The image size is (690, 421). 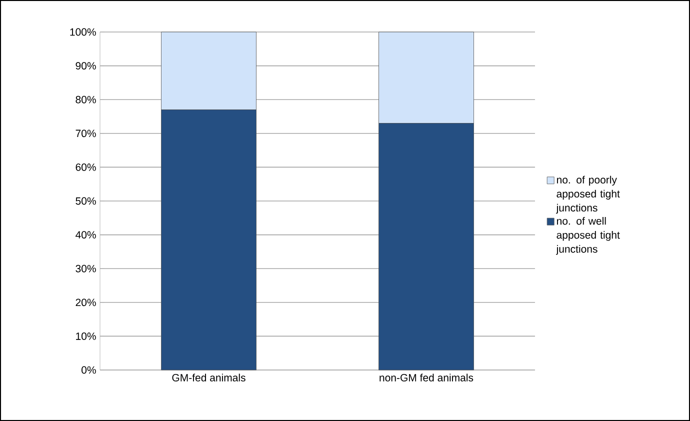 What do you see at coordinates (89, 370) in the screenshot?
I see `y-tick-label: 0%` at bounding box center [89, 370].